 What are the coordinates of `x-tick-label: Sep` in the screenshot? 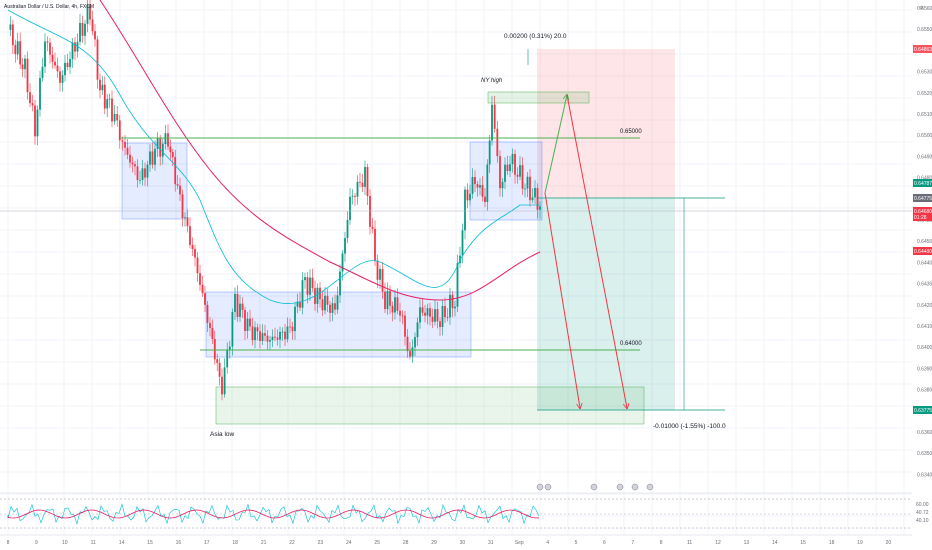 It's located at (519, 543).